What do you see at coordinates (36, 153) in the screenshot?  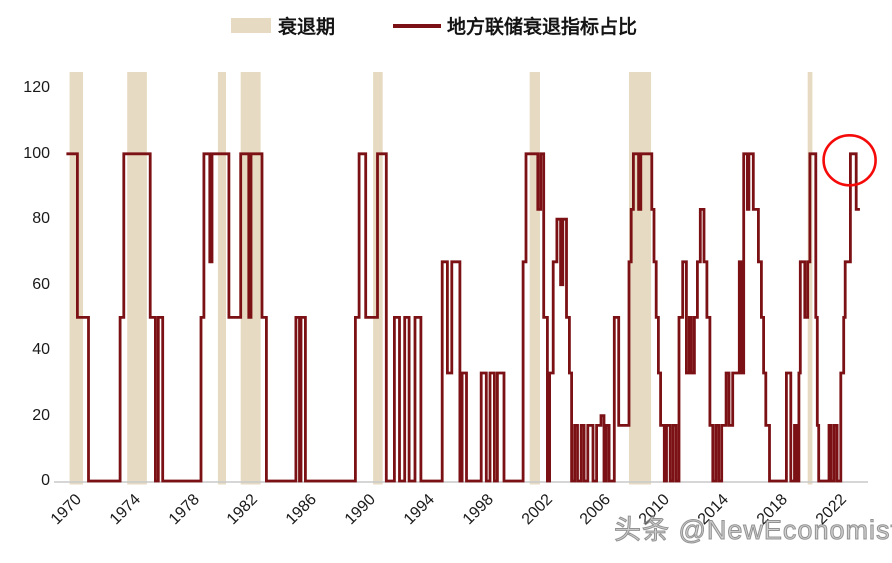 I see `y-tick-label: 100` at bounding box center [36, 153].